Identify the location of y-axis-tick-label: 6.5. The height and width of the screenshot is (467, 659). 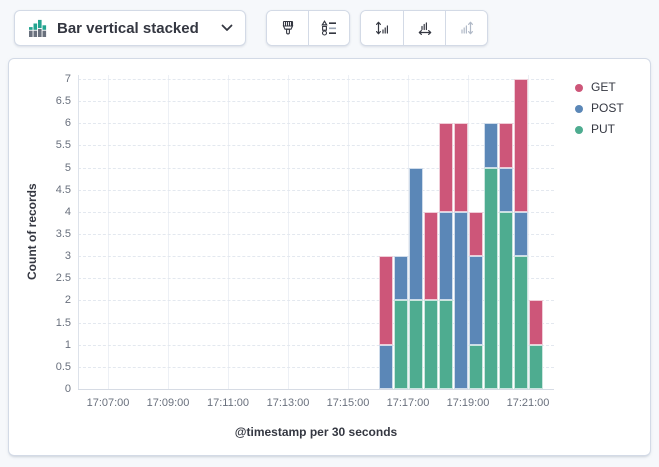
(63, 101).